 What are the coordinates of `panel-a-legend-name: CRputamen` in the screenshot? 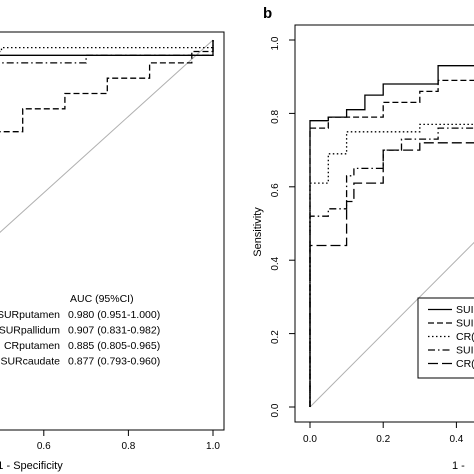 It's located at (32, 346).